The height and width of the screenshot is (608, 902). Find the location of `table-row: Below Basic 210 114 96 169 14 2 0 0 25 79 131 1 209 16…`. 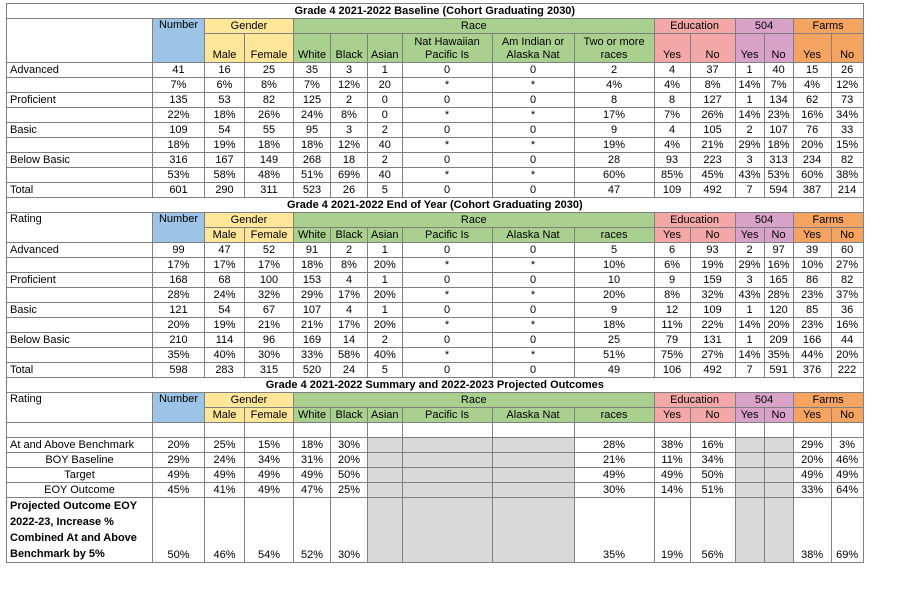

table-row: Below Basic 210 114 96 169 14 2 0 0 25 79 131 1 209 16… is located at coordinates (435, 340).